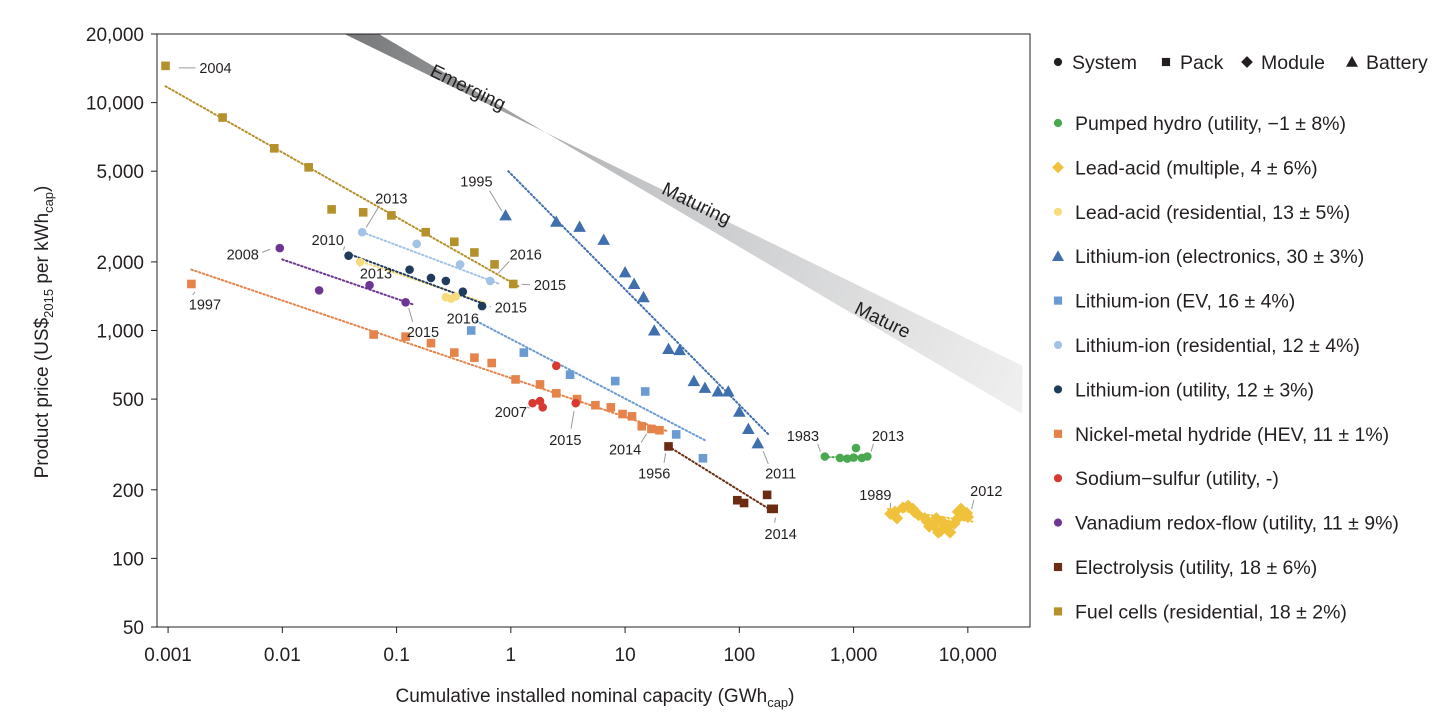 The height and width of the screenshot is (723, 1456). What do you see at coordinates (1237, 524) in the screenshot?
I see `legend-entry-label: Vanadium redox-flow (utility, 11 ± 9%)` at bounding box center [1237, 524].